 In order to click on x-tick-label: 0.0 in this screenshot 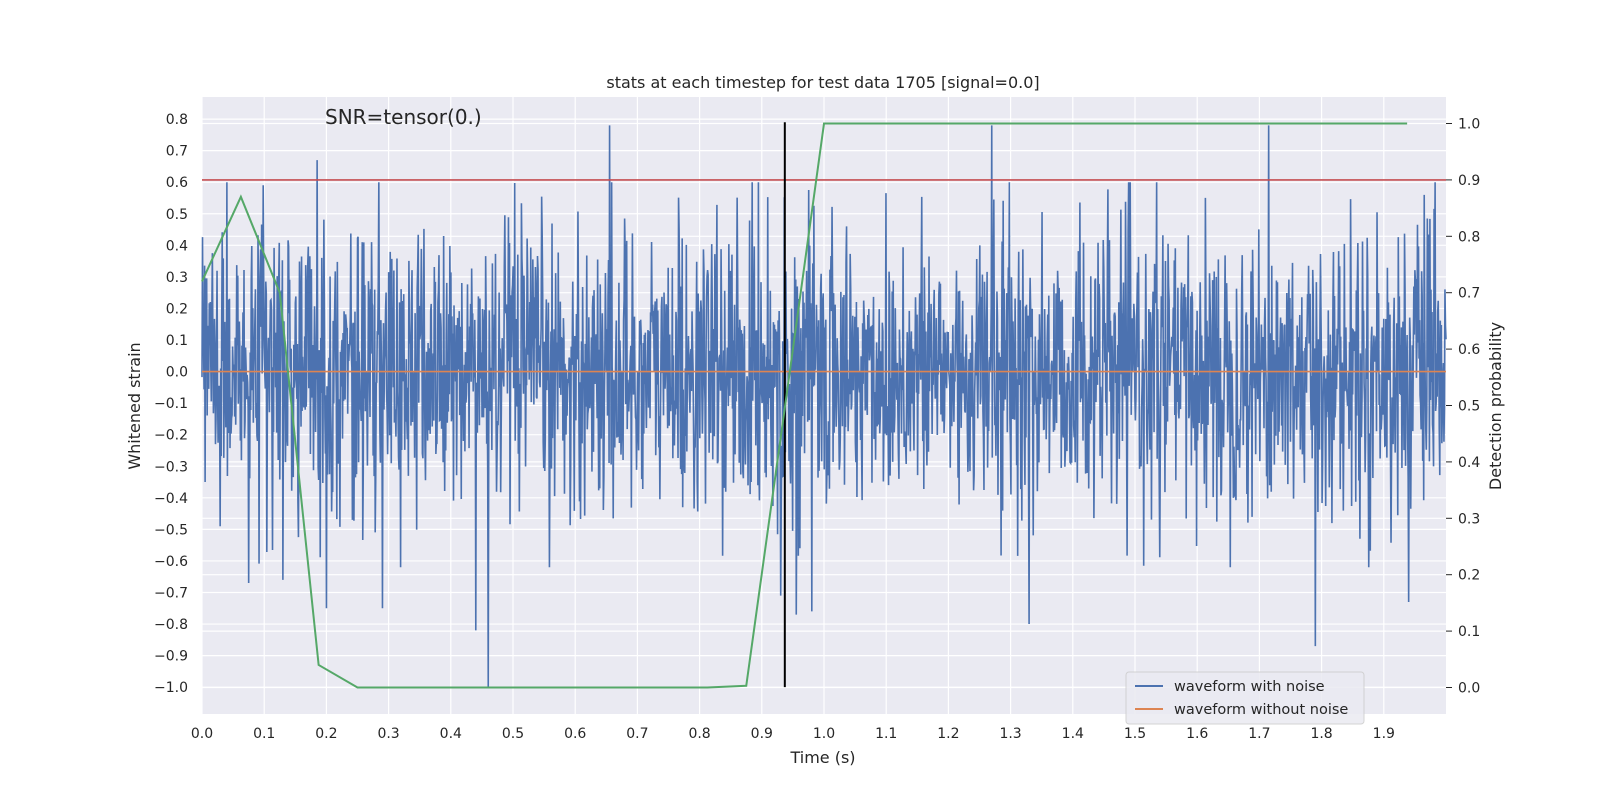, I will do `click(202, 734)`.